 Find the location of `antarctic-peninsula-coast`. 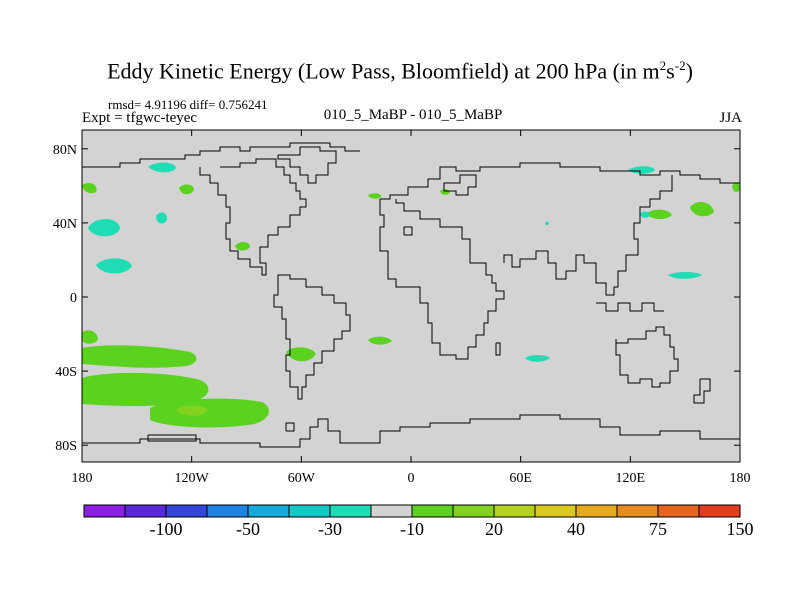

antarctic-peninsula-coast is located at coordinates (290, 427).